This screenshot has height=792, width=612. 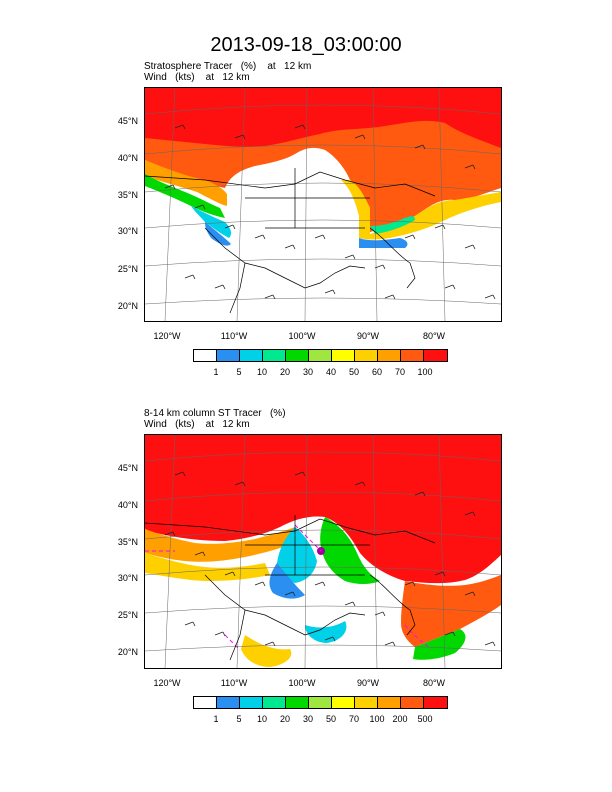 I want to click on panel2-colorbar-label: 1, so click(x=216, y=719).